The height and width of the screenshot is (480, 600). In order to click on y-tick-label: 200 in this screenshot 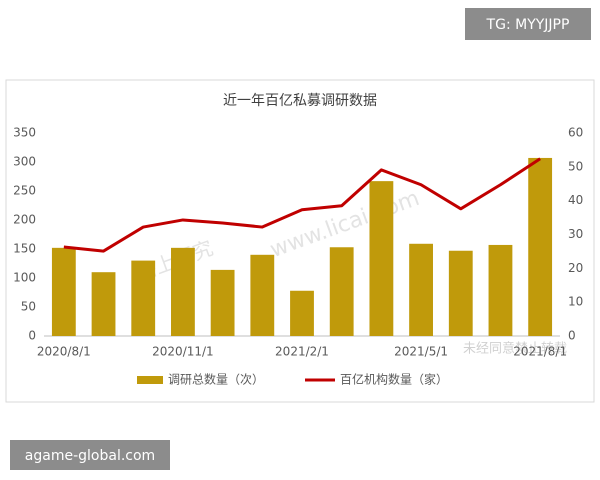, I will do `click(24, 220)`.